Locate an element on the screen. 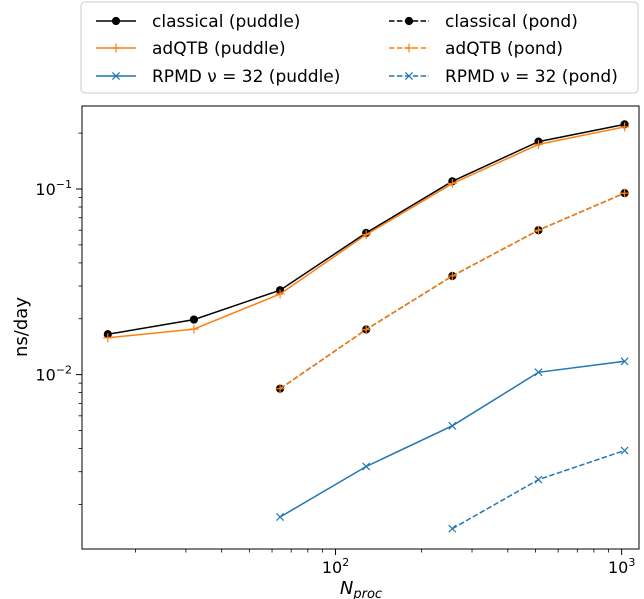 Image resolution: width=644 pixels, height=599 pixels. legend-label: adQTB (pond) is located at coordinates (504, 49).